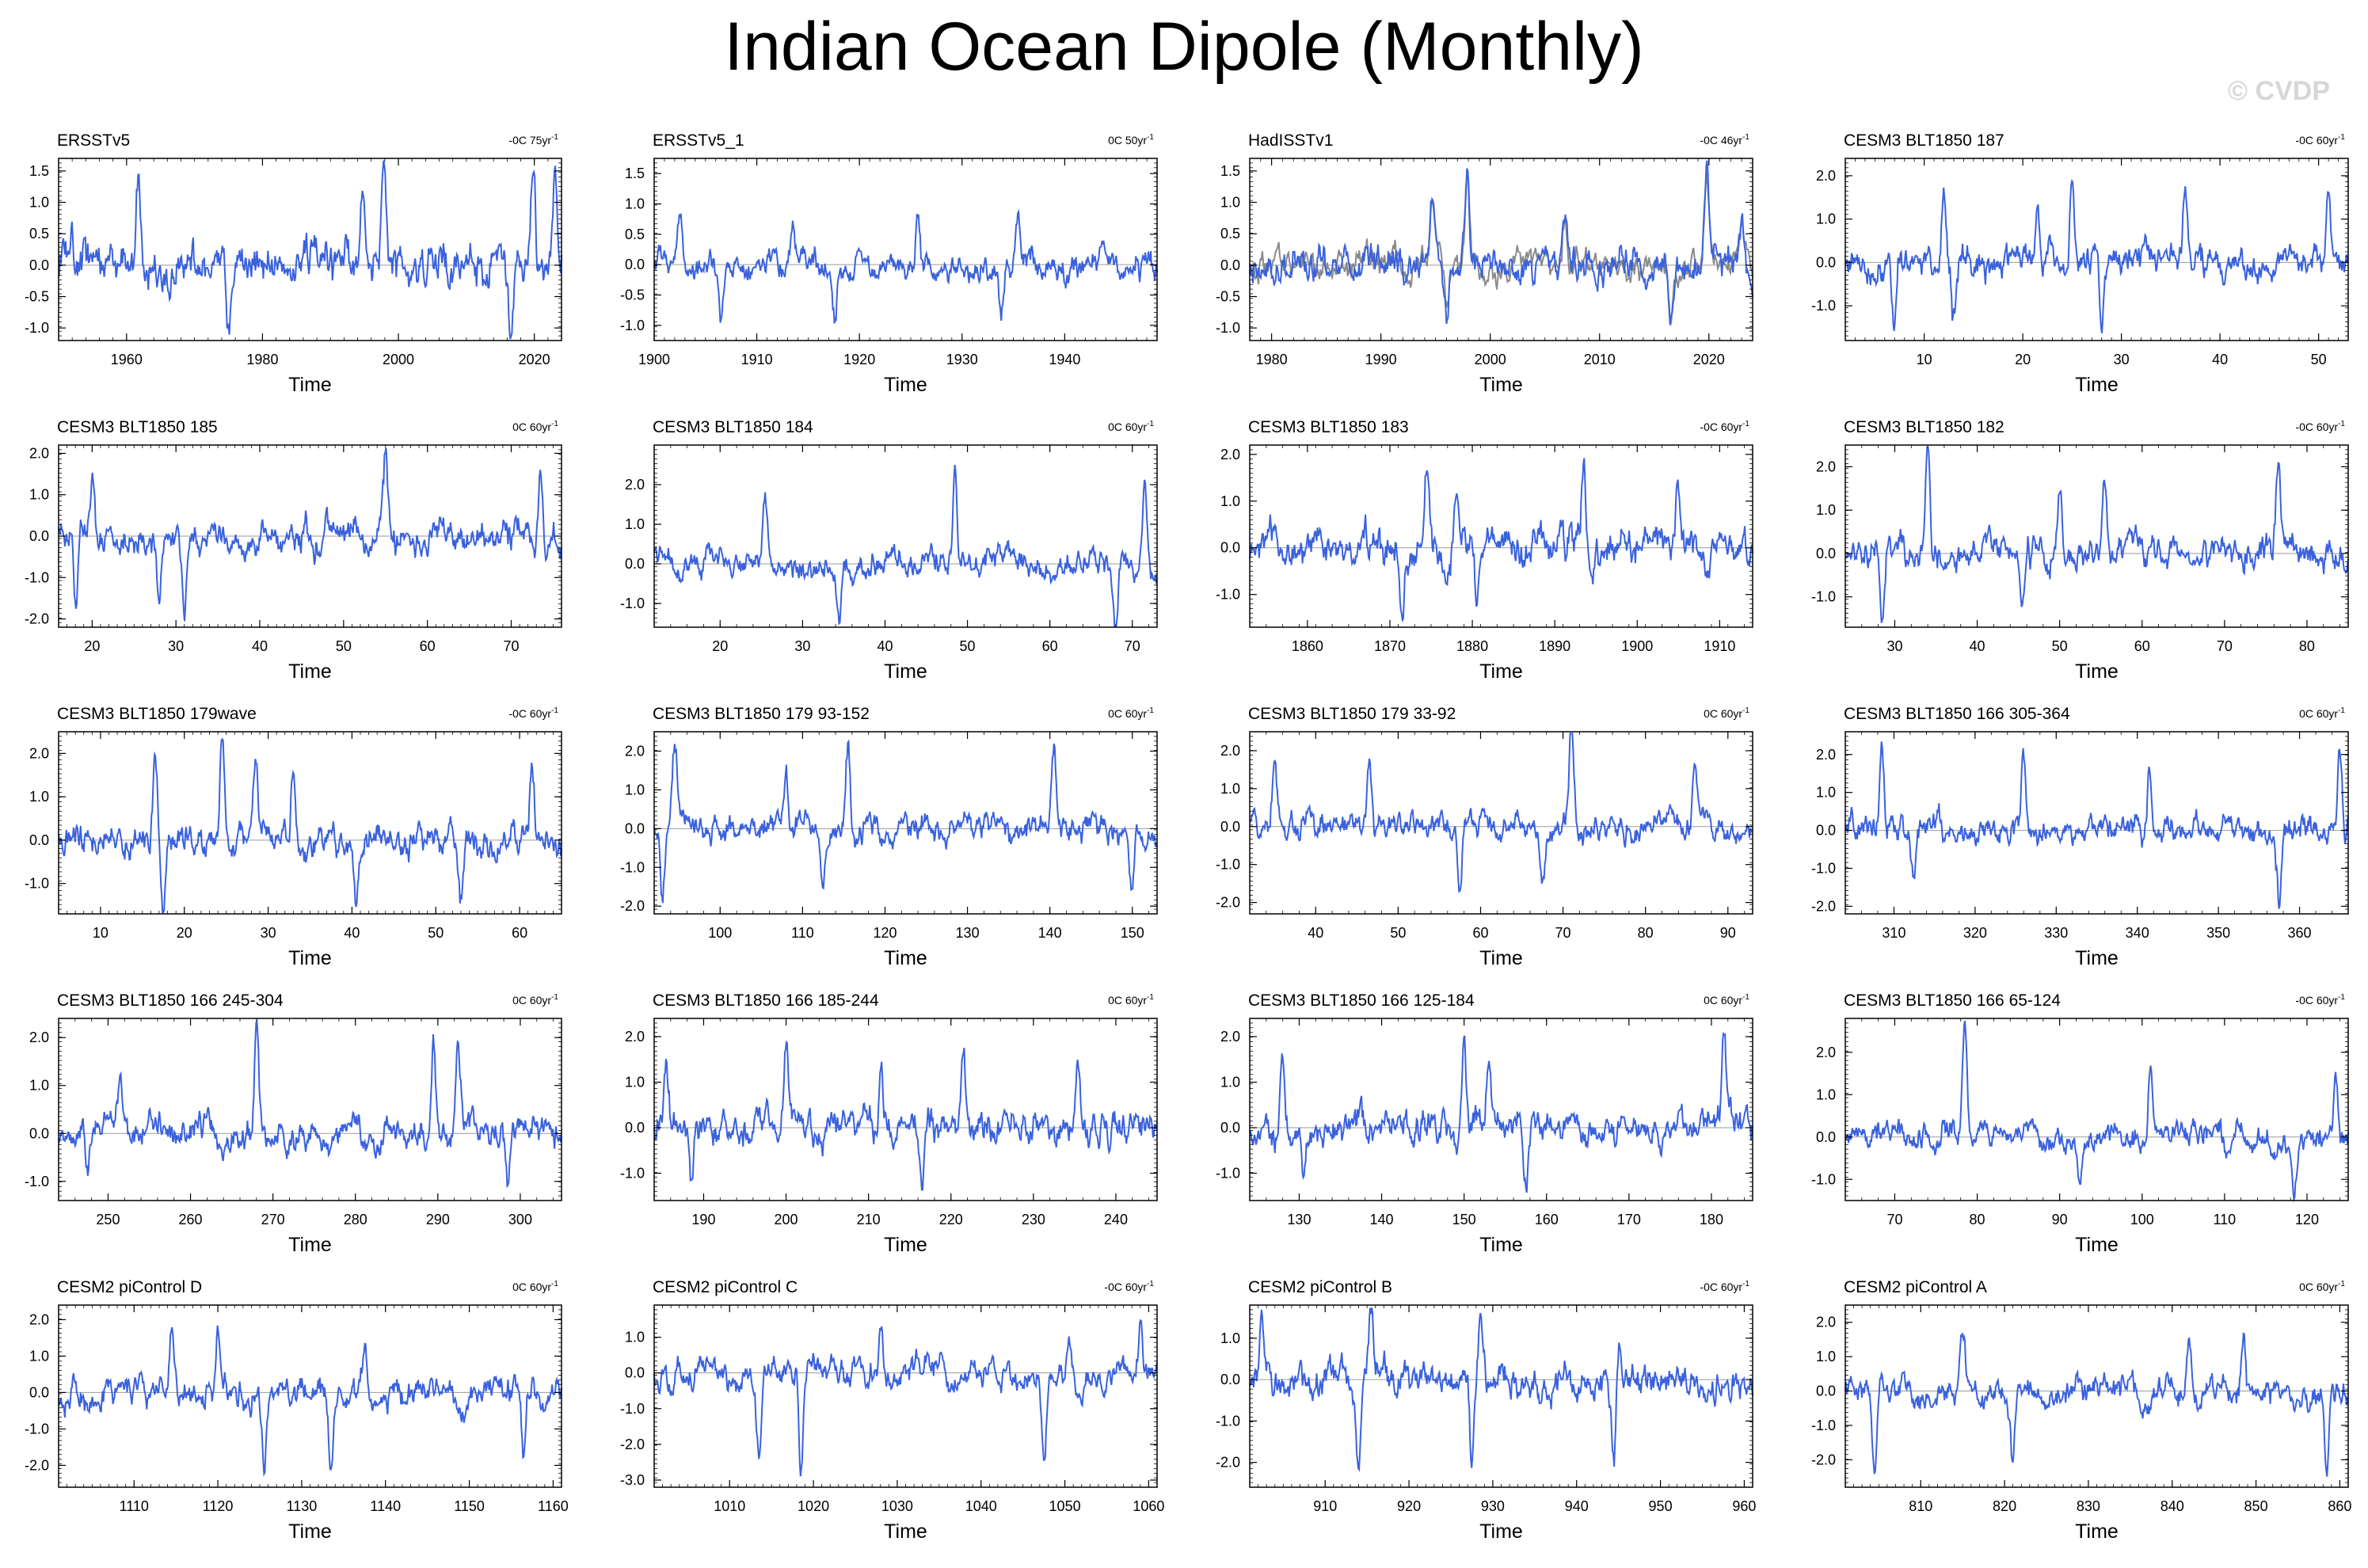 Image resolution: width=2368 pixels, height=1568 pixels. What do you see at coordinates (869, 1219) in the screenshot?
I see `x-tick-label: 210` at bounding box center [869, 1219].